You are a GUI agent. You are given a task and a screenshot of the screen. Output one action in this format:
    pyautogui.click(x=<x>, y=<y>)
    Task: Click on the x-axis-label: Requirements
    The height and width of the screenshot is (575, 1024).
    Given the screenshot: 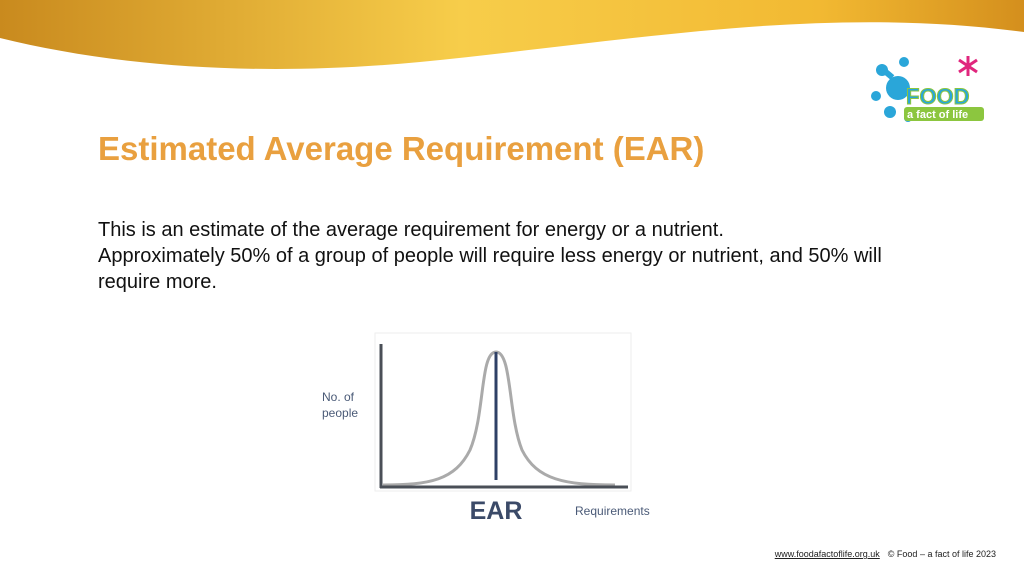 What is the action you would take?
    pyautogui.click(x=612, y=511)
    